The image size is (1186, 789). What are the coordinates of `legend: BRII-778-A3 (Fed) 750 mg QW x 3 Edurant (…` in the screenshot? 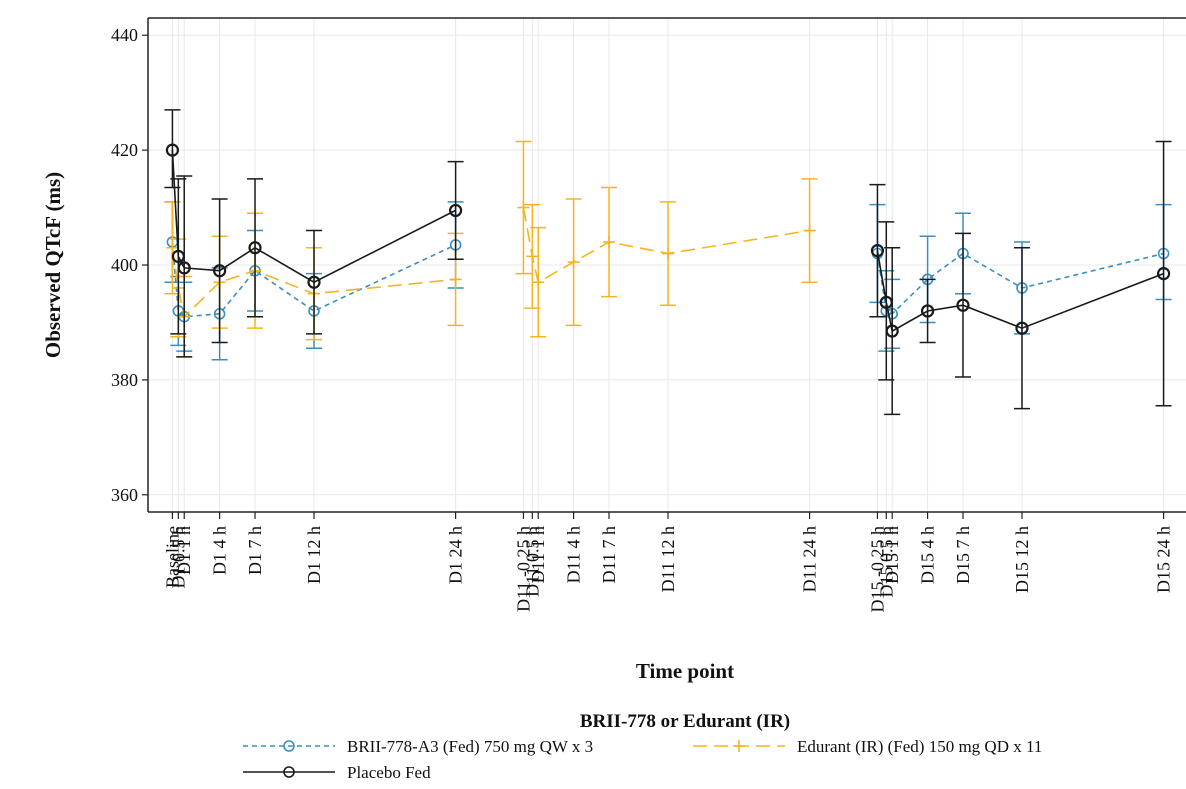 It's located at (642, 759).